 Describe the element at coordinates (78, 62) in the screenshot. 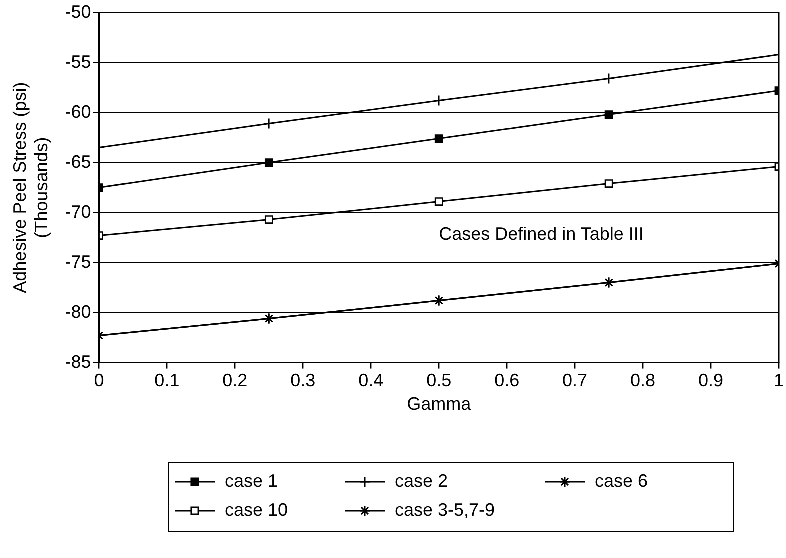

I see `y-tick-label: -55` at that location.